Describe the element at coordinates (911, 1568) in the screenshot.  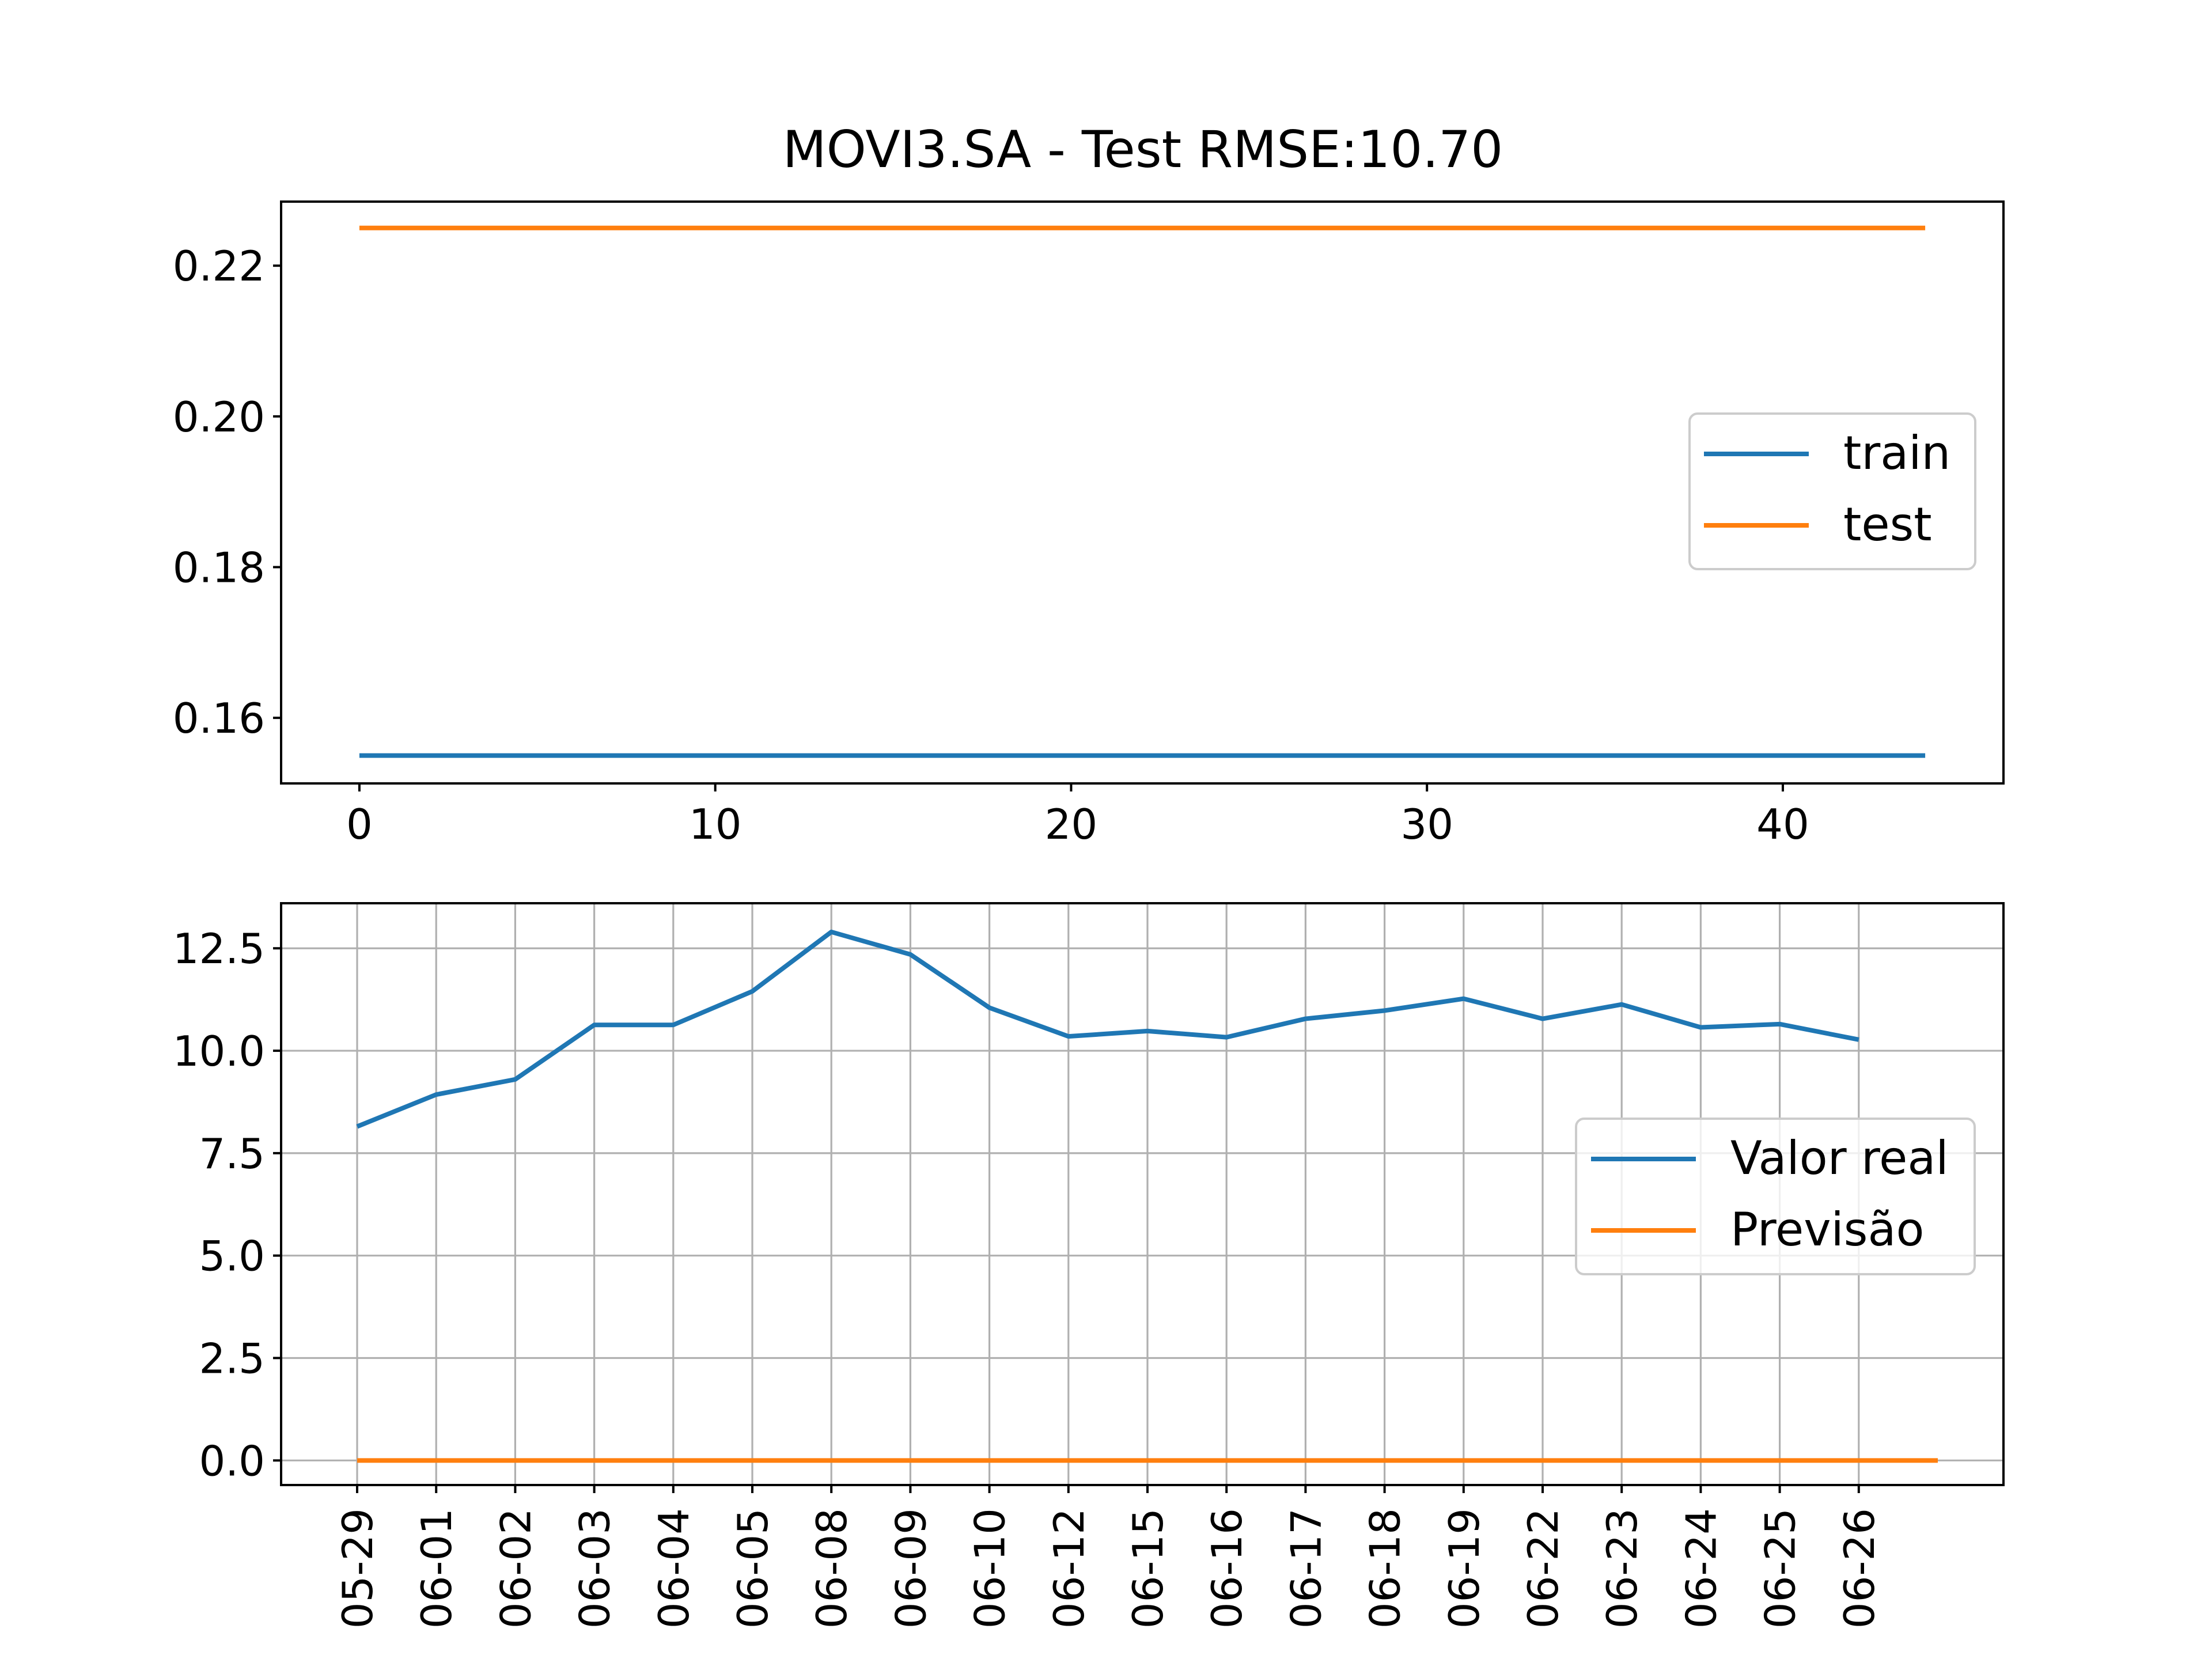
I see `bottom-x-tick-label: 06-09` at that location.